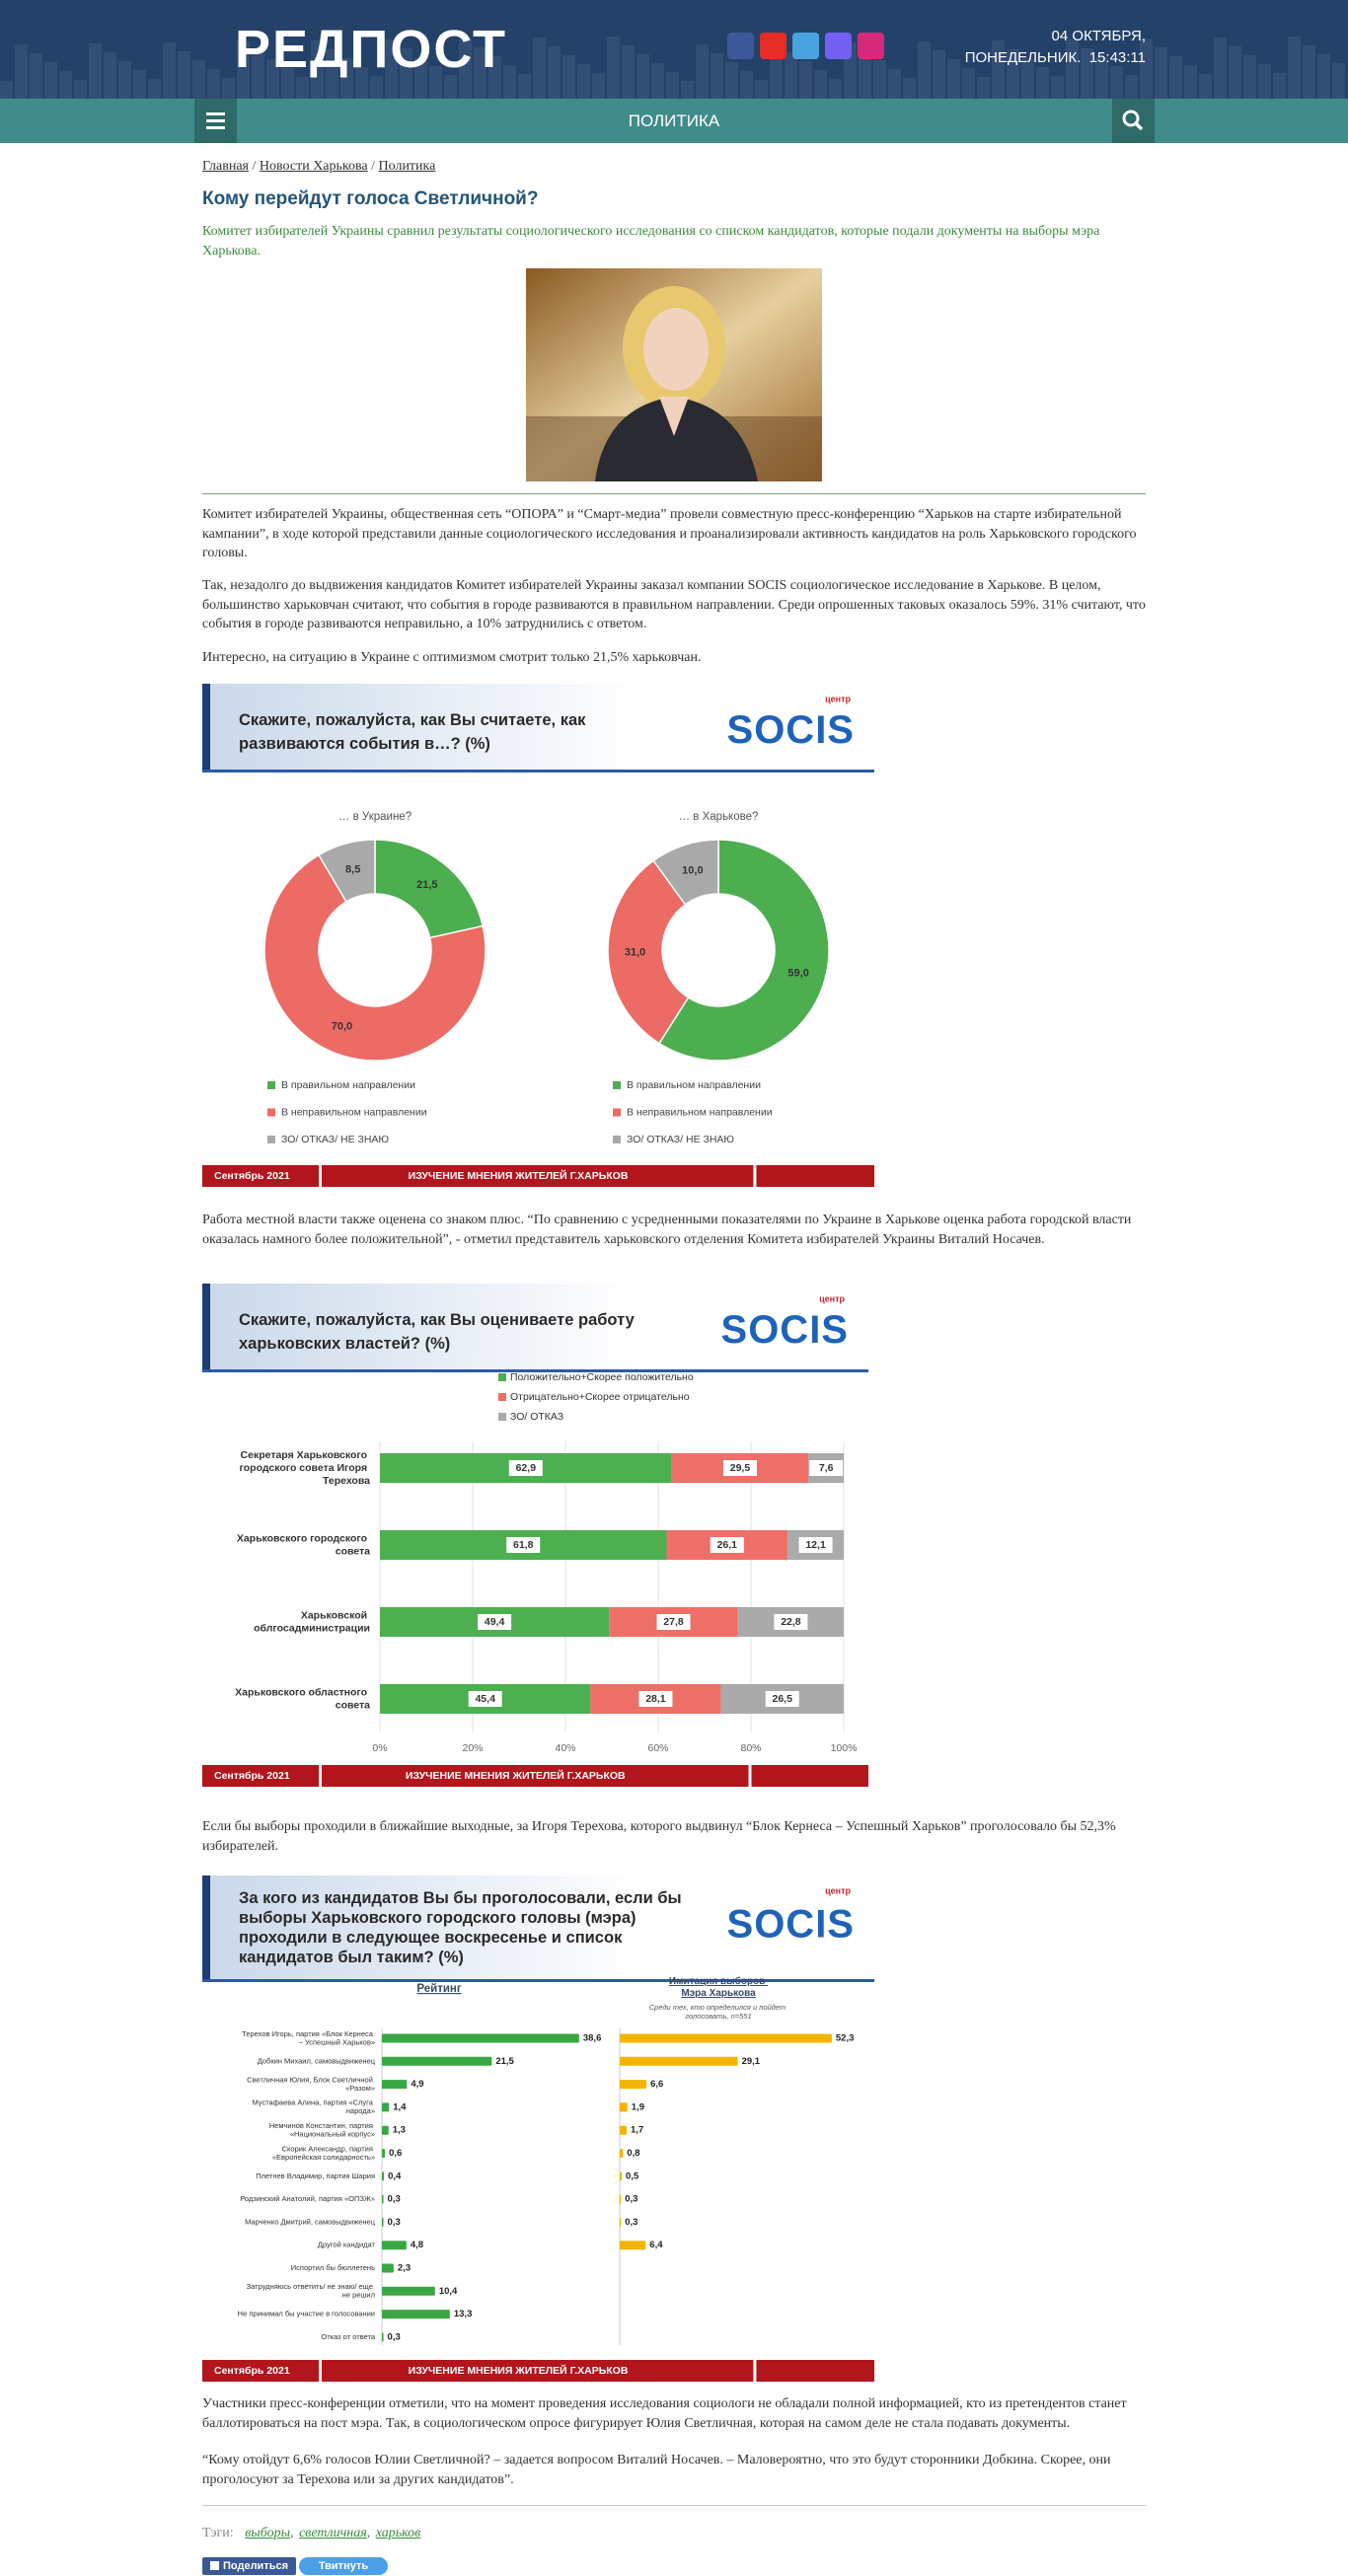 The image size is (1348, 2576). What do you see at coordinates (343, 2566) in the screenshot?
I see `twitter-share: Твитнуть` at bounding box center [343, 2566].